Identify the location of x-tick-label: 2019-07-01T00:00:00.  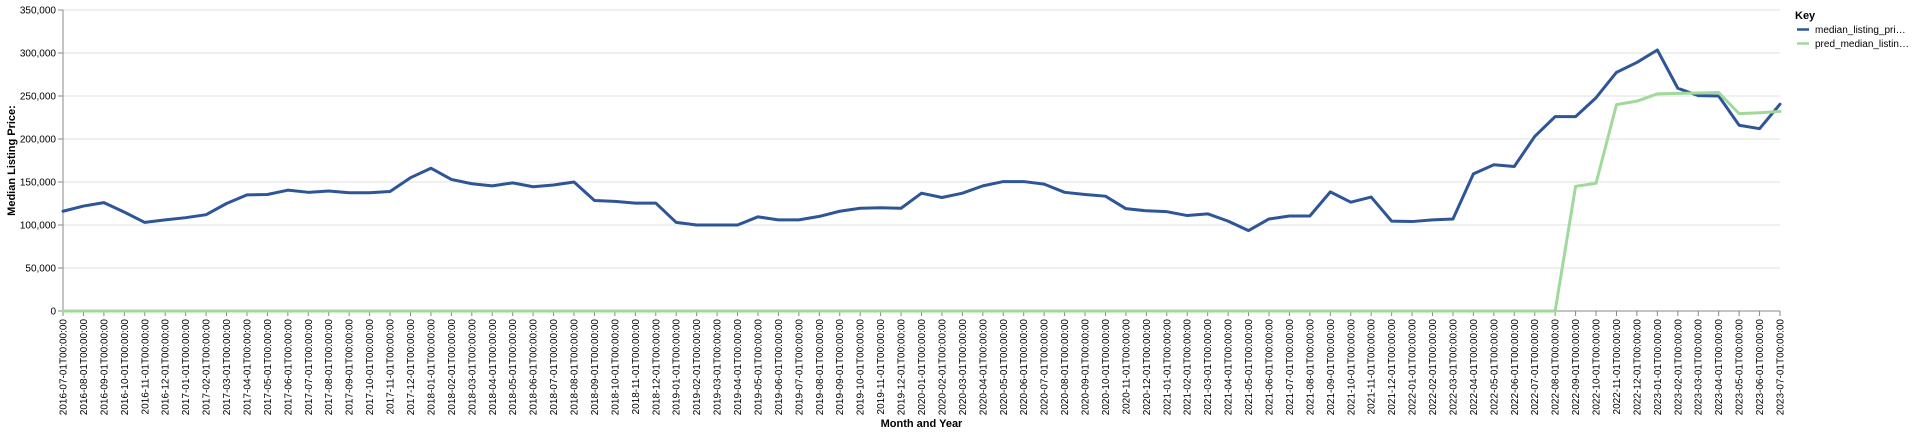
(799, 367).